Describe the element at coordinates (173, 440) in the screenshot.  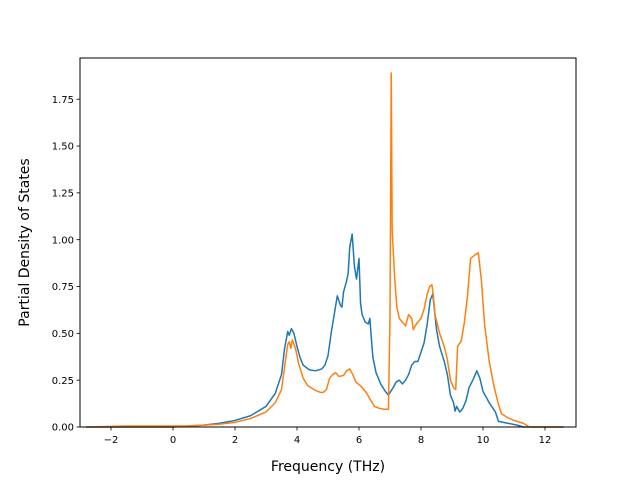
I see `x-tick-label: 0` at that location.